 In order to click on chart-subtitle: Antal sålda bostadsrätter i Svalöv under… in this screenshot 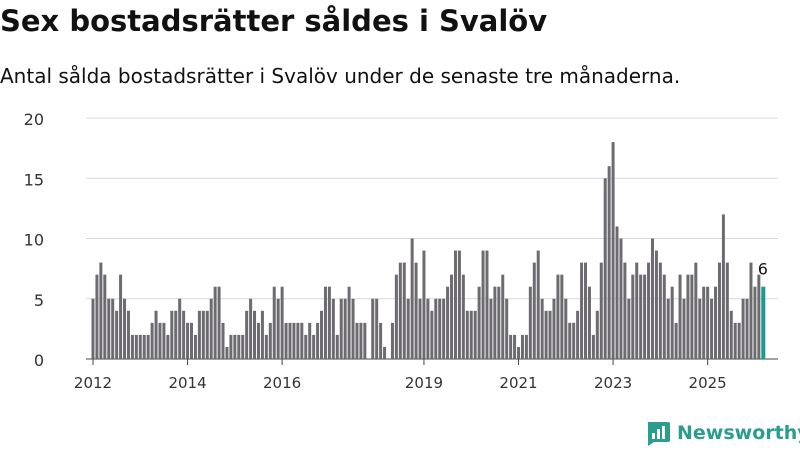, I will do `click(340, 76)`.